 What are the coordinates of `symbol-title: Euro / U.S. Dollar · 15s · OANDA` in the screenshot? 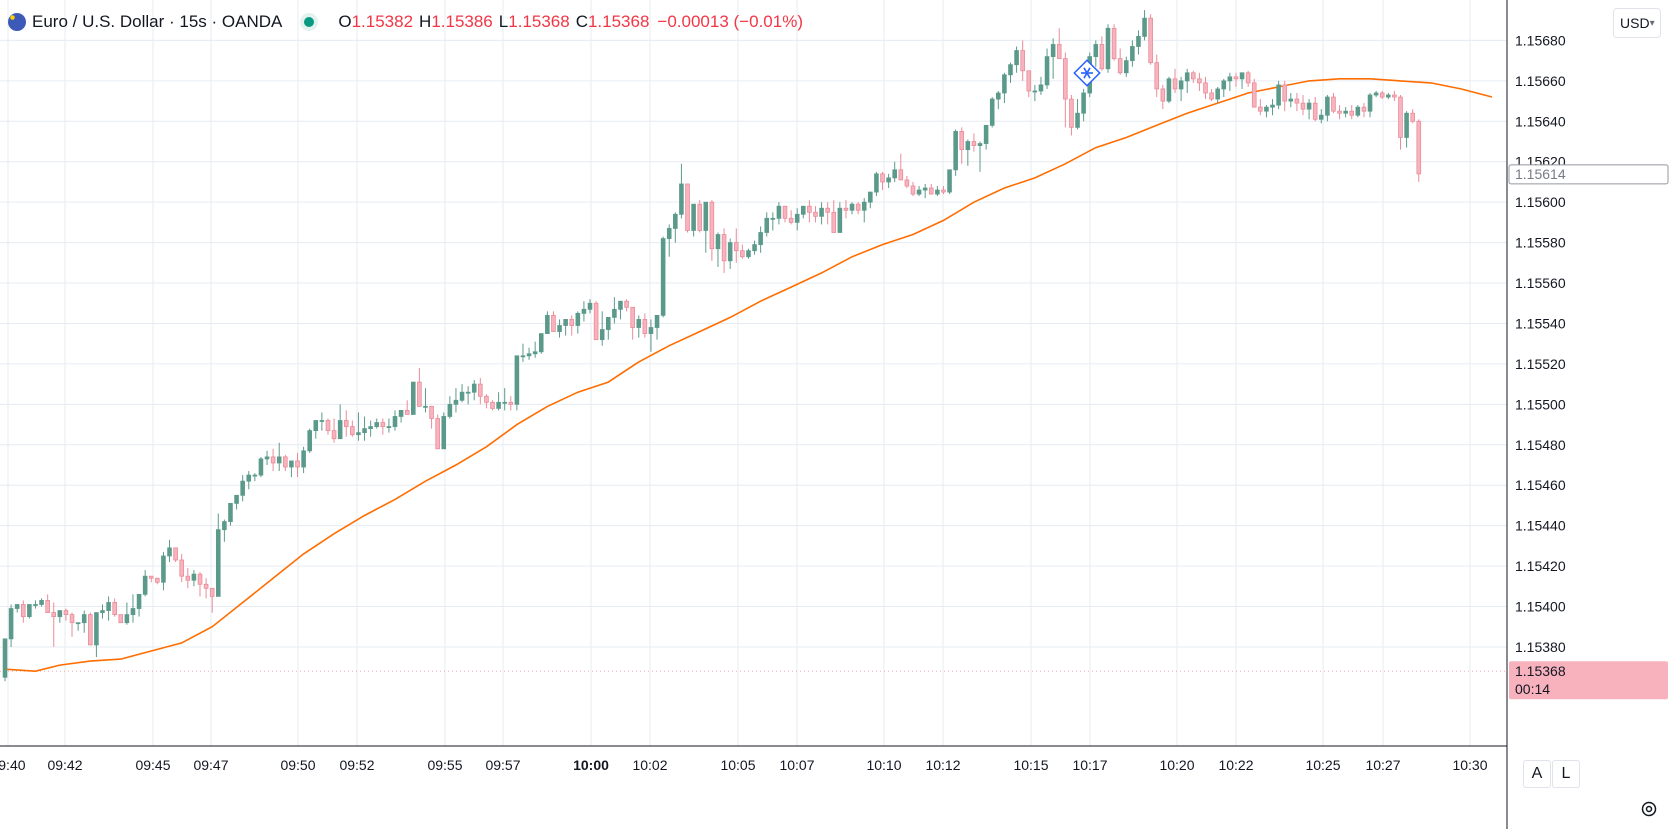 It's located at (157, 21).